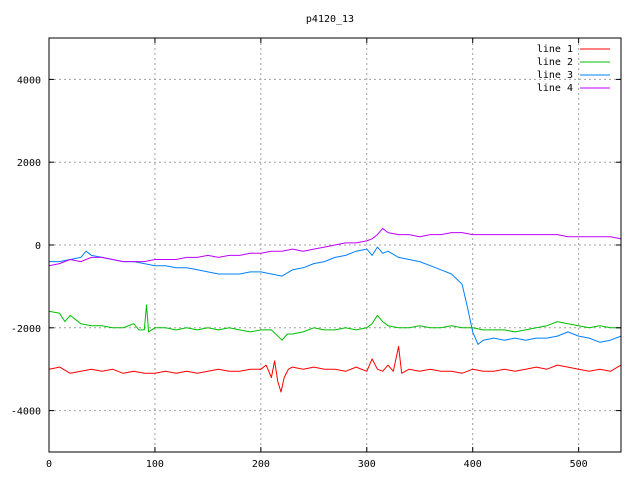 The height and width of the screenshot is (480, 640). What do you see at coordinates (555, 75) in the screenshot?
I see `legend-label-3: line 3` at bounding box center [555, 75].